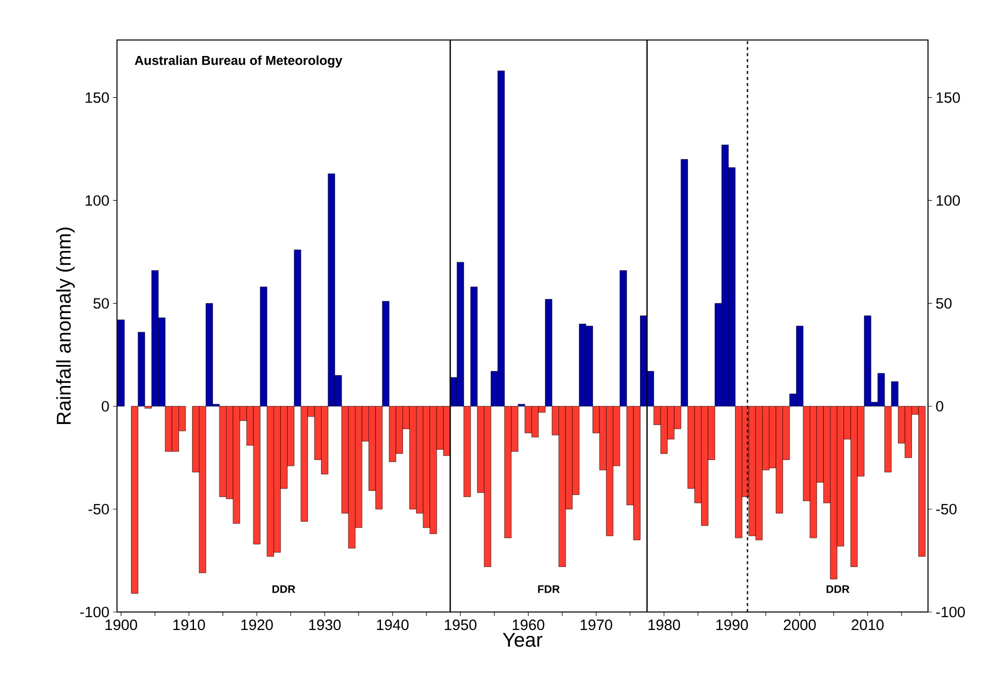  Describe the element at coordinates (946, 509) in the screenshot. I see `y2-tick-label: -50` at that location.